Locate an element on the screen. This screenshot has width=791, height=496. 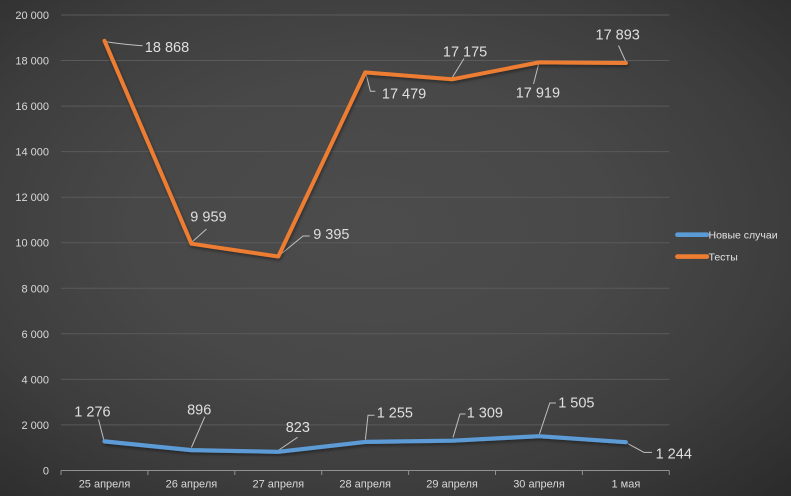
svg-text: 30 апреля is located at coordinates (539, 485).